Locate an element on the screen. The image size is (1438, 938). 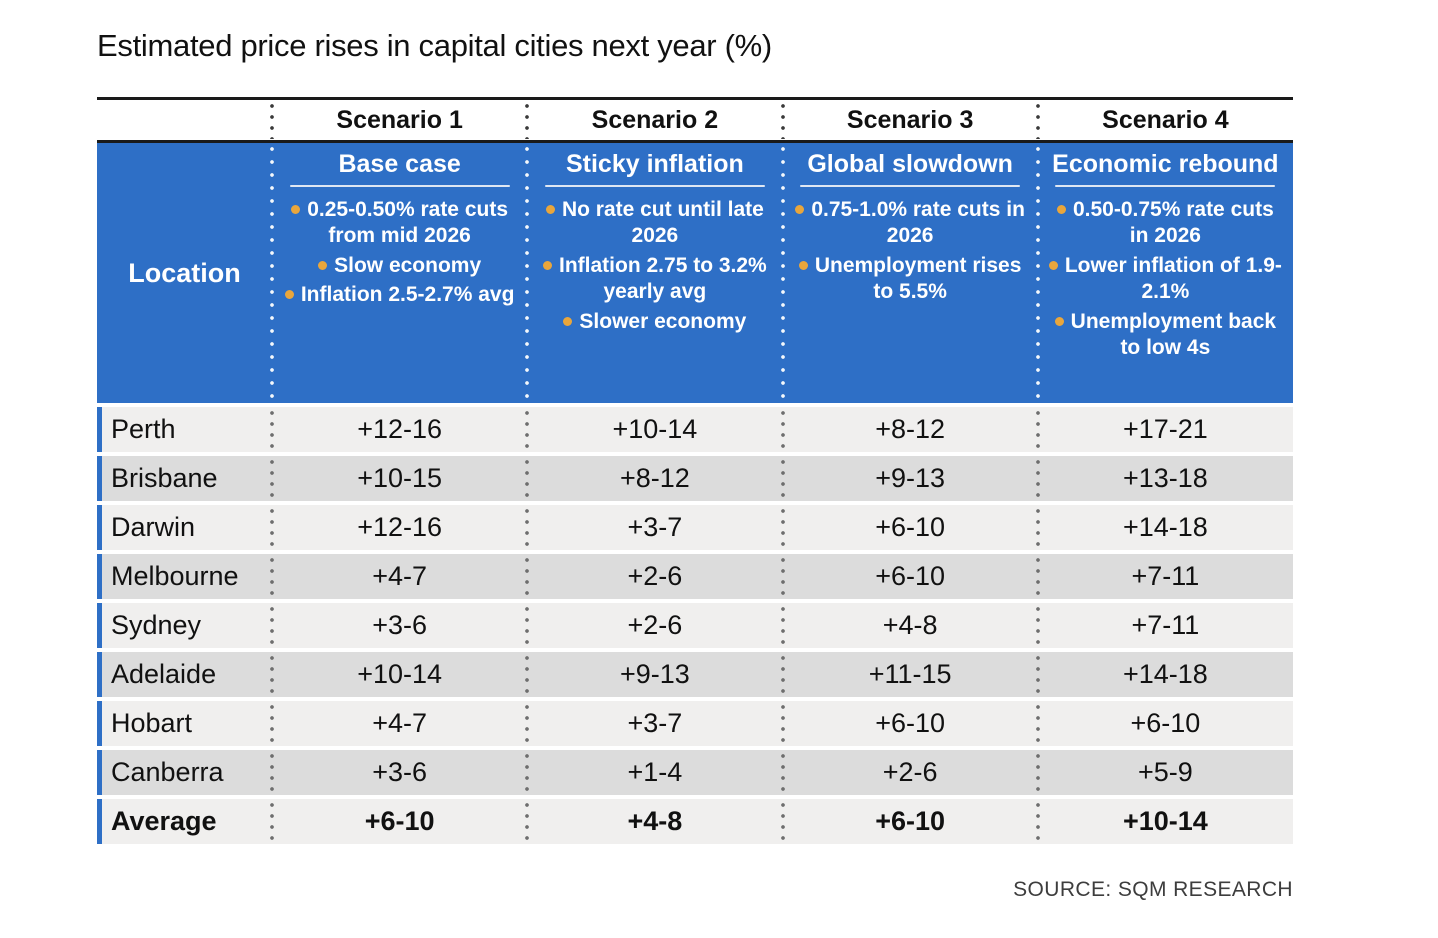
table-row: Darwin +12-16 +3-7 +6-10 +14-18 is located at coordinates (695, 527).